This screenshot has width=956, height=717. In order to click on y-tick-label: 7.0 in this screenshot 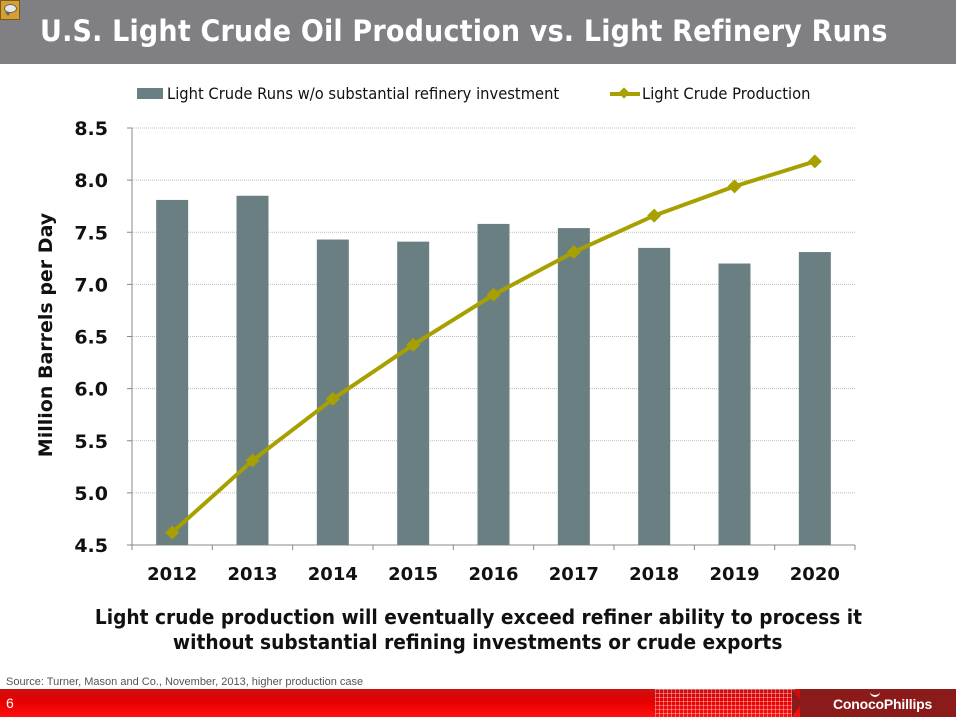, I will do `click(91, 285)`.